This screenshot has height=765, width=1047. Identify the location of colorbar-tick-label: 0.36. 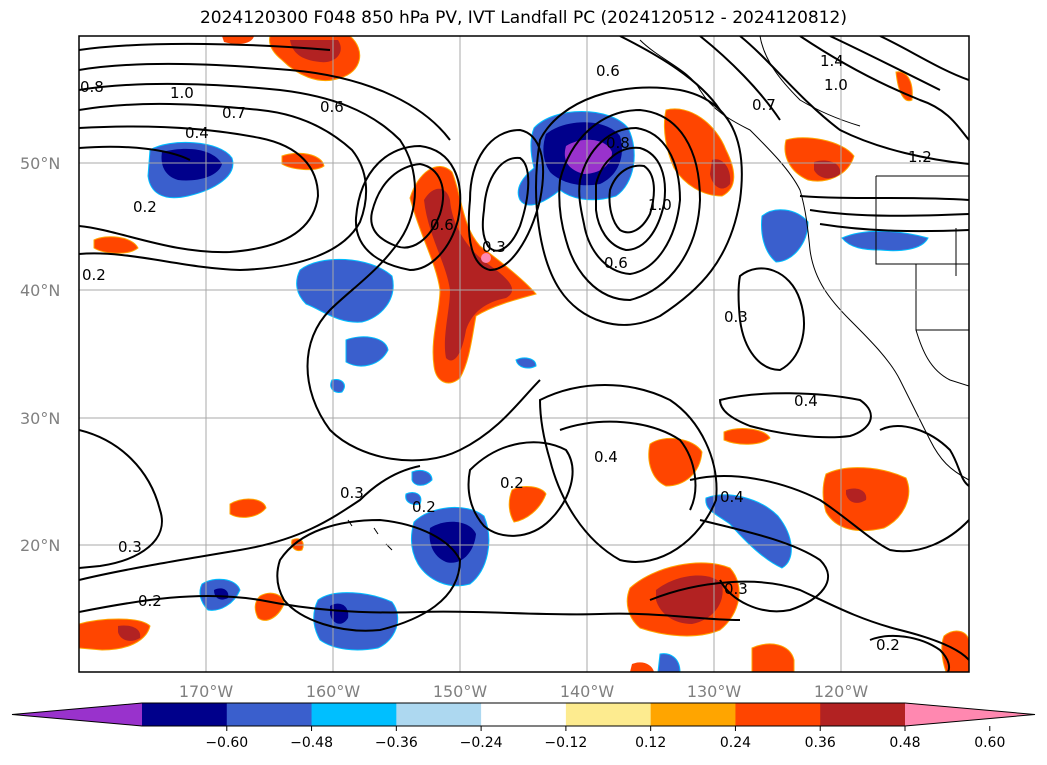
(820, 743).